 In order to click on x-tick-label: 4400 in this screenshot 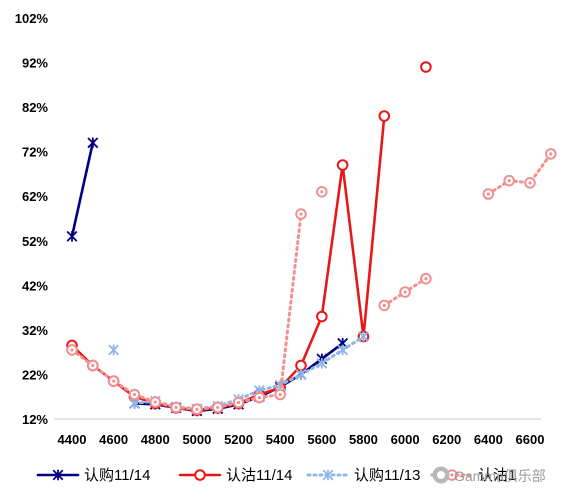, I will do `click(72, 439)`.